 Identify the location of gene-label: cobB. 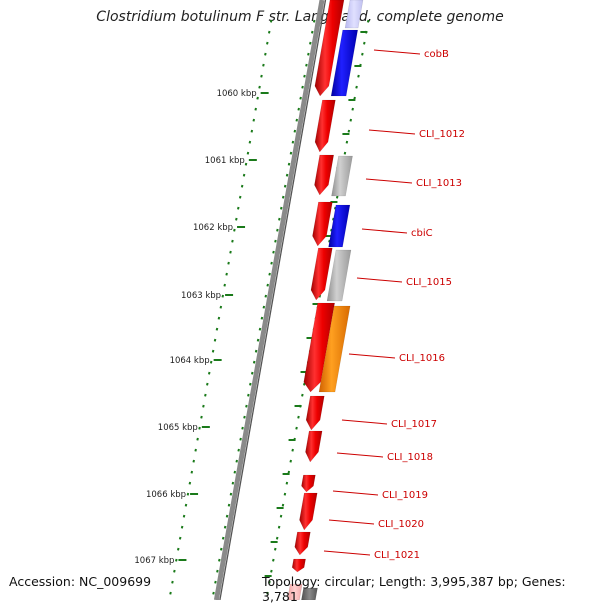
(436, 54).